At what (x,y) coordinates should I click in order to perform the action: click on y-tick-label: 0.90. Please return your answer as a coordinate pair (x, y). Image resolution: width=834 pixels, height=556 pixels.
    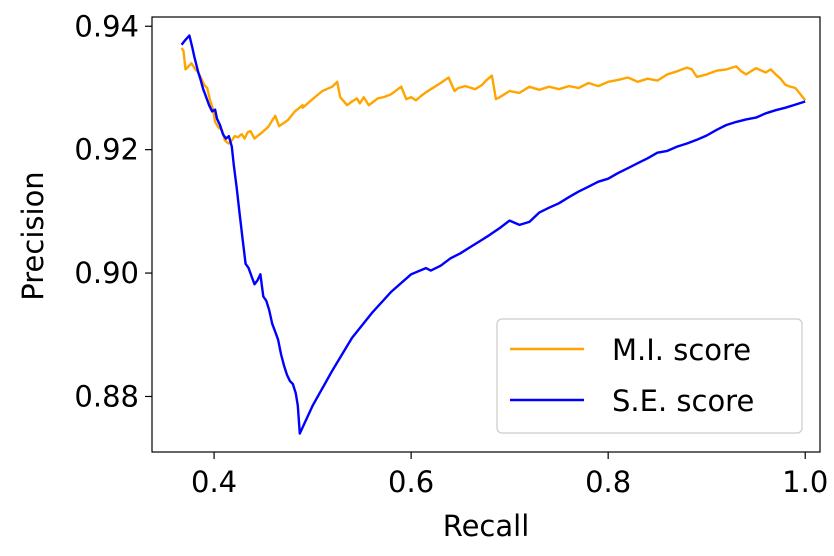
    Looking at the image, I should click on (106, 273).